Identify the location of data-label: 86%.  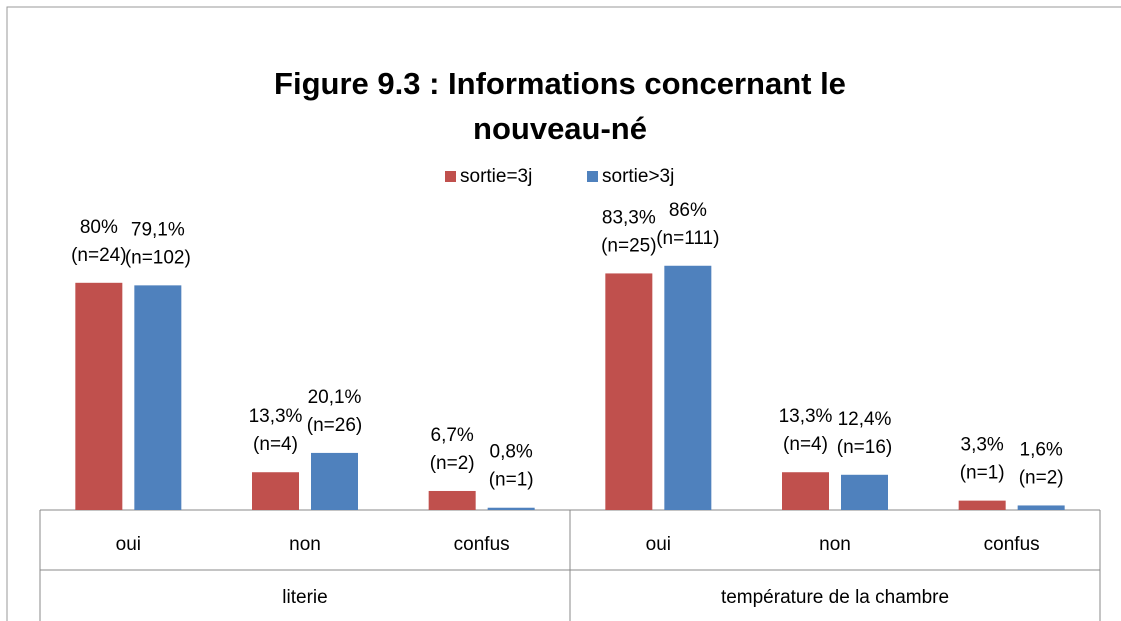
(688, 210).